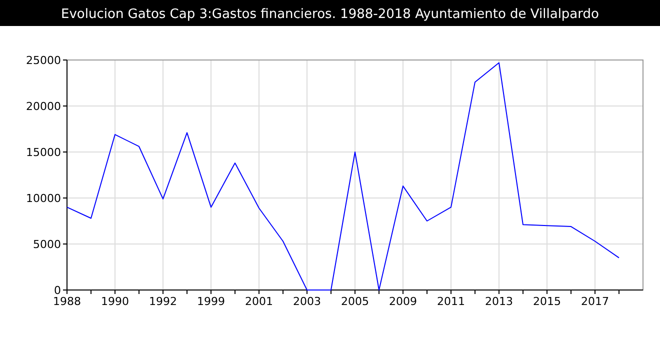 The image size is (660, 350). I want to click on chart-title: Evolucion Gatos Cap 3:Gastos financieros. 1988-2018 Ayuntamiento de Villalpardo, so click(330, 14).